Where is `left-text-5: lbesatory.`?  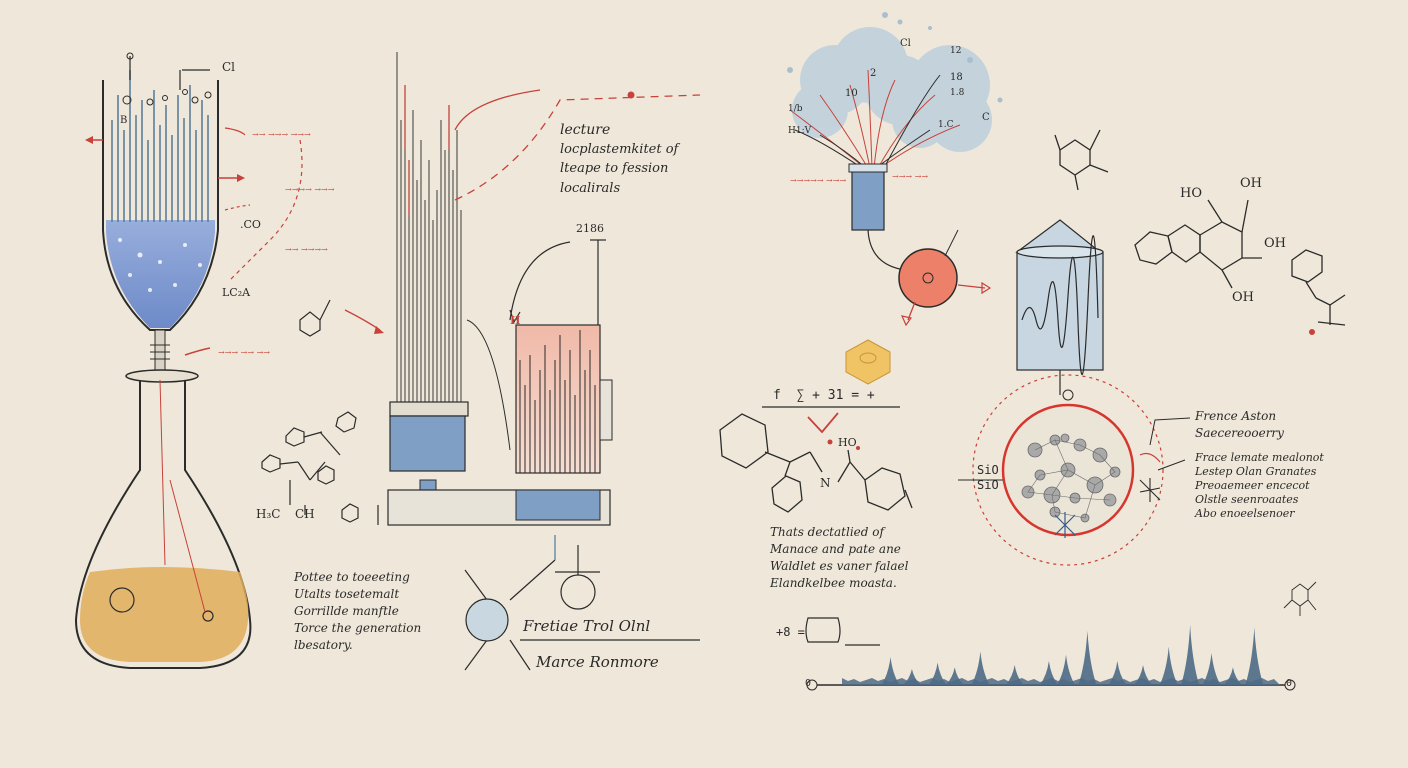 left-text-5: lbesatory. is located at coordinates (323, 645).